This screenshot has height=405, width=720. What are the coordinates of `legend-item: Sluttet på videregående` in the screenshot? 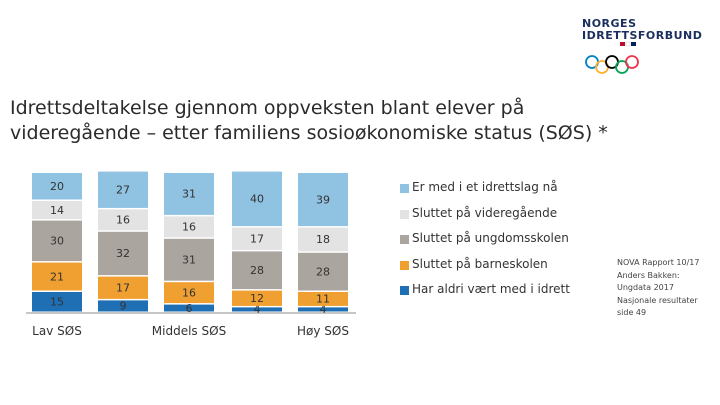 It's located at (505, 219).